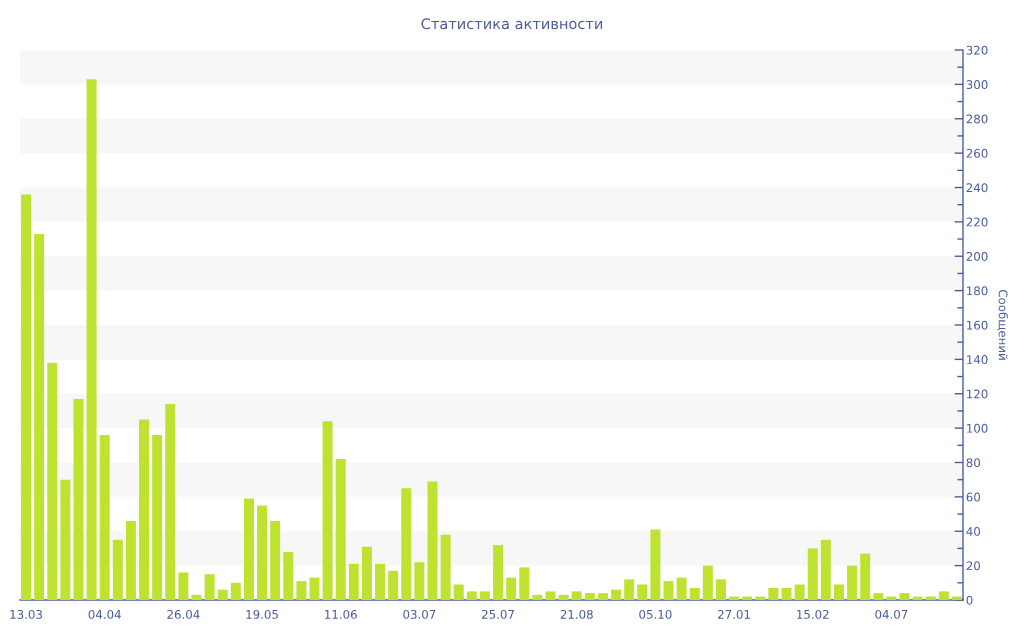  Describe the element at coordinates (262, 614) in the screenshot. I see `x-tick-label: 19.05` at that location.